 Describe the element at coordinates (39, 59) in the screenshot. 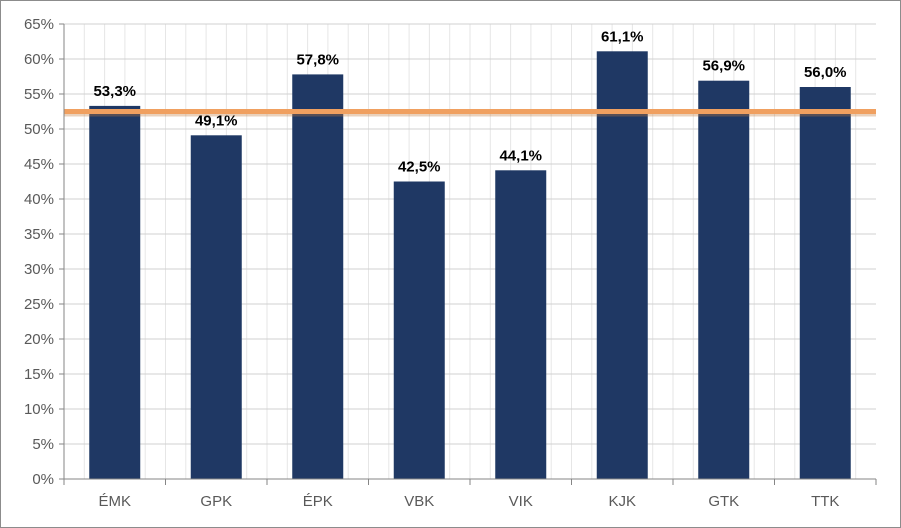

I see `y-tick-label: 60%` at that location.